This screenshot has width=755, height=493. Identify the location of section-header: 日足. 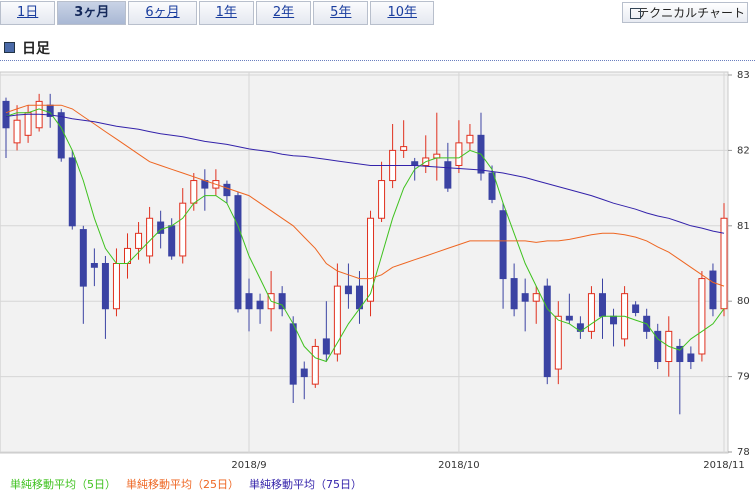
(27, 48).